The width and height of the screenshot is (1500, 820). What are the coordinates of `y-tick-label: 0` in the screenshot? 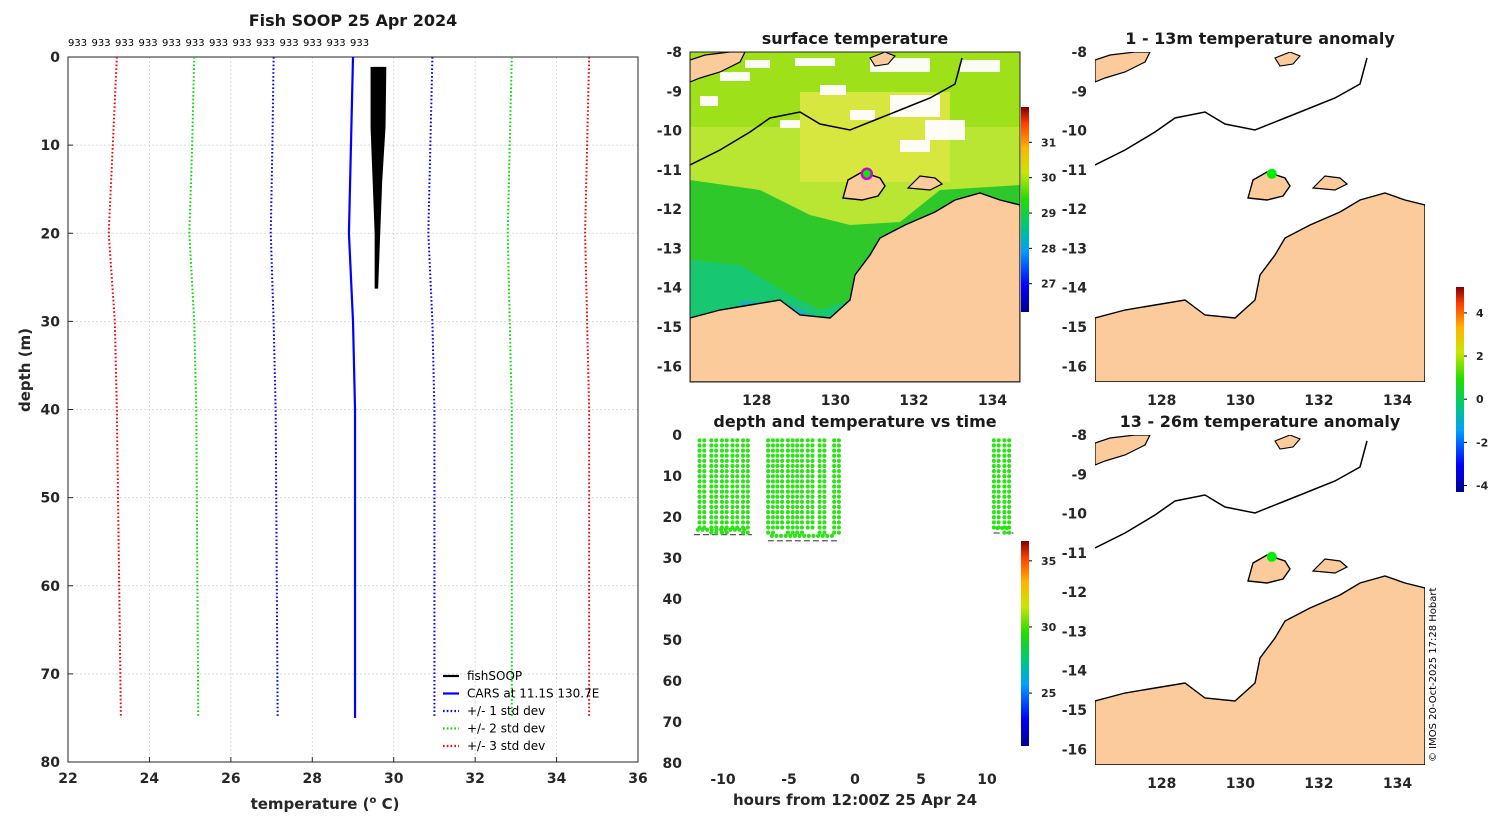 It's located at (55, 58).